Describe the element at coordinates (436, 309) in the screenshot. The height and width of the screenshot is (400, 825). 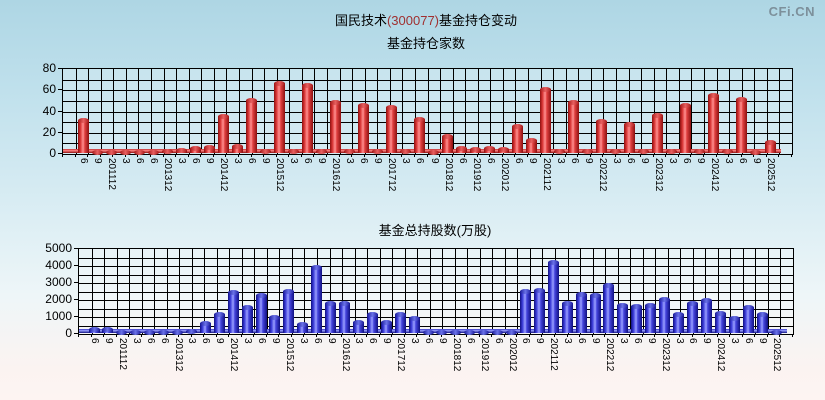
I see `horizontal-gridline` at that location.